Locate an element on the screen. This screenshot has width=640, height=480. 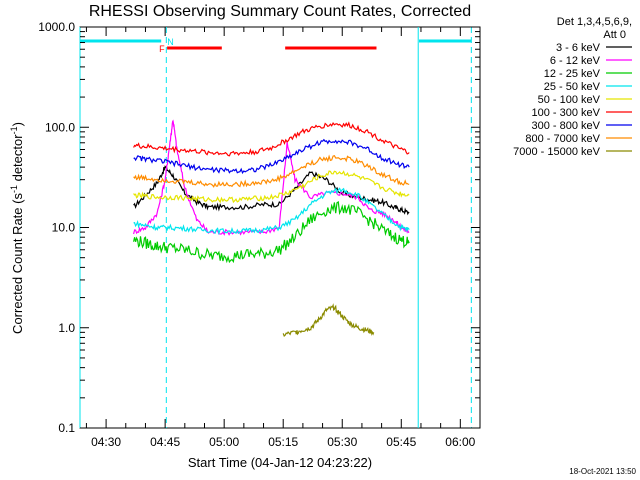
y-axis-label-main: Corrected Count Rate (s is located at coordinates (17, 263).